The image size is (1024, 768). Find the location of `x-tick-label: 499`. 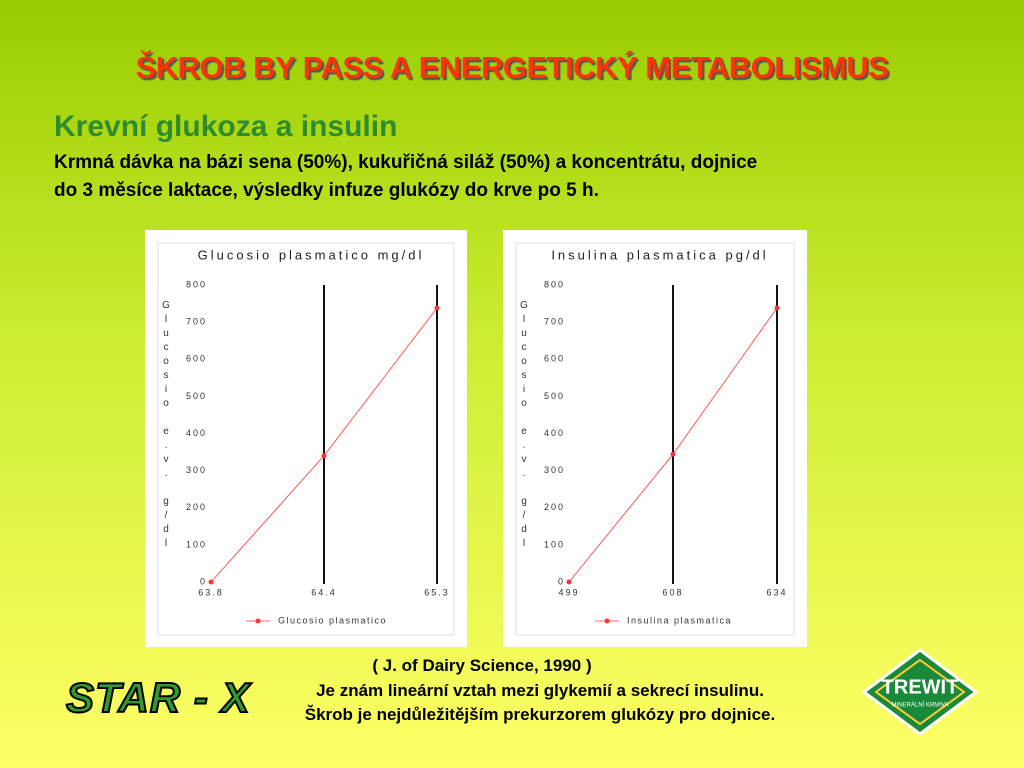

x-tick-label: 499 is located at coordinates (568, 592).